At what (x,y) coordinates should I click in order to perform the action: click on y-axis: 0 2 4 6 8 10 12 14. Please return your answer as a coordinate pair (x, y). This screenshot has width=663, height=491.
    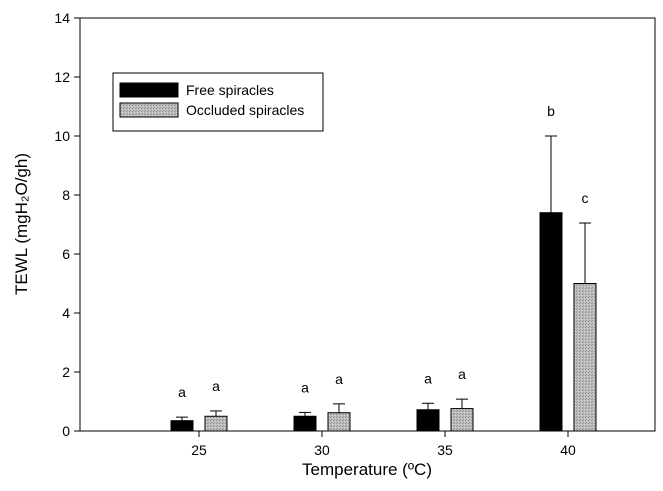
    Looking at the image, I should click on (67, 224).